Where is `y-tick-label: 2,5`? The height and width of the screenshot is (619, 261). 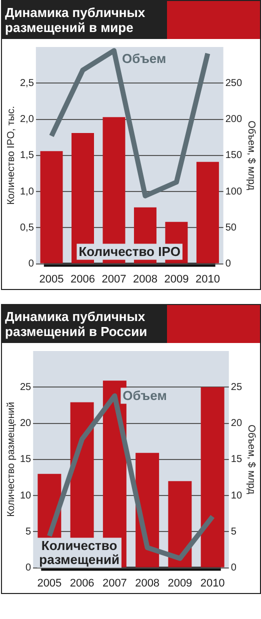
y-tick-label: 2,5 is located at coordinates (27, 83).